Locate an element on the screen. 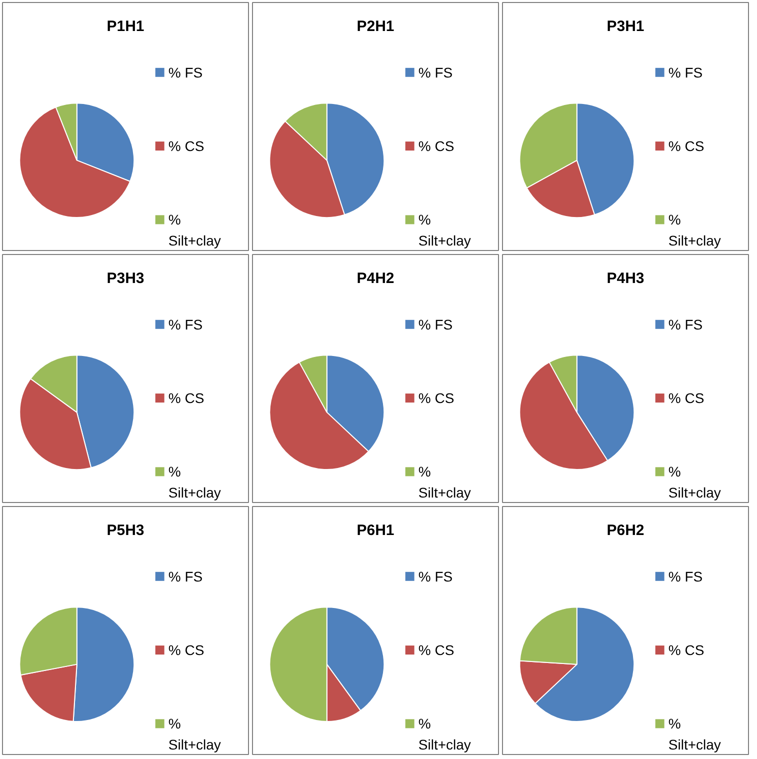 The width and height of the screenshot is (757, 759). text: P4H3 is located at coordinates (625, 279).